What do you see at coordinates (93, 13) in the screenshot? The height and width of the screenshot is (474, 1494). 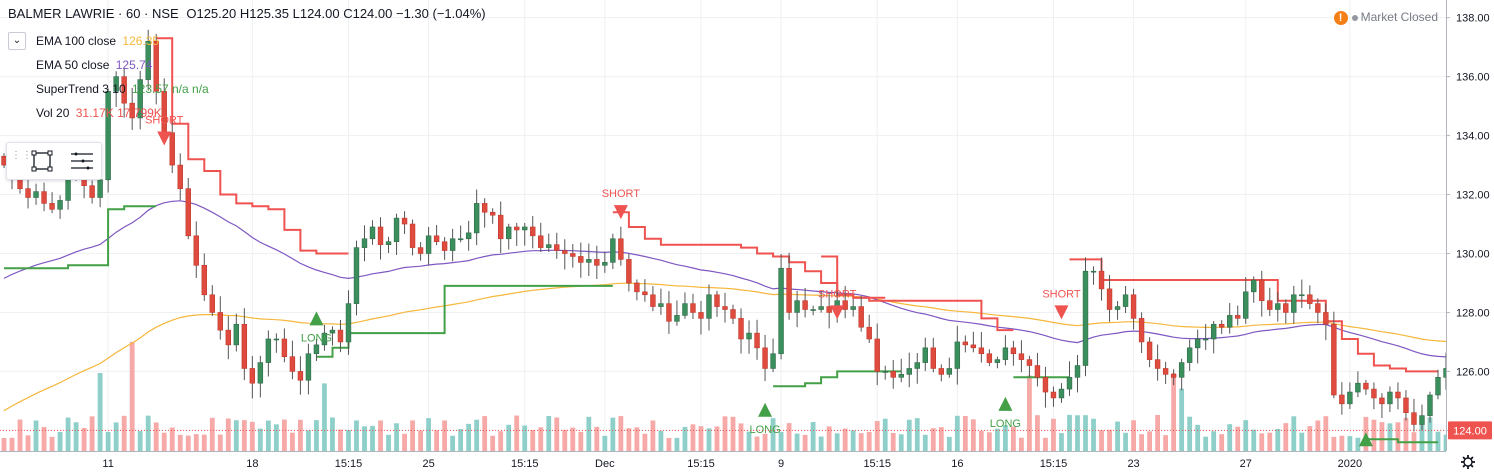 I see `symbol-title: BALMER LAWRIE · 60 · NSE` at bounding box center [93, 13].